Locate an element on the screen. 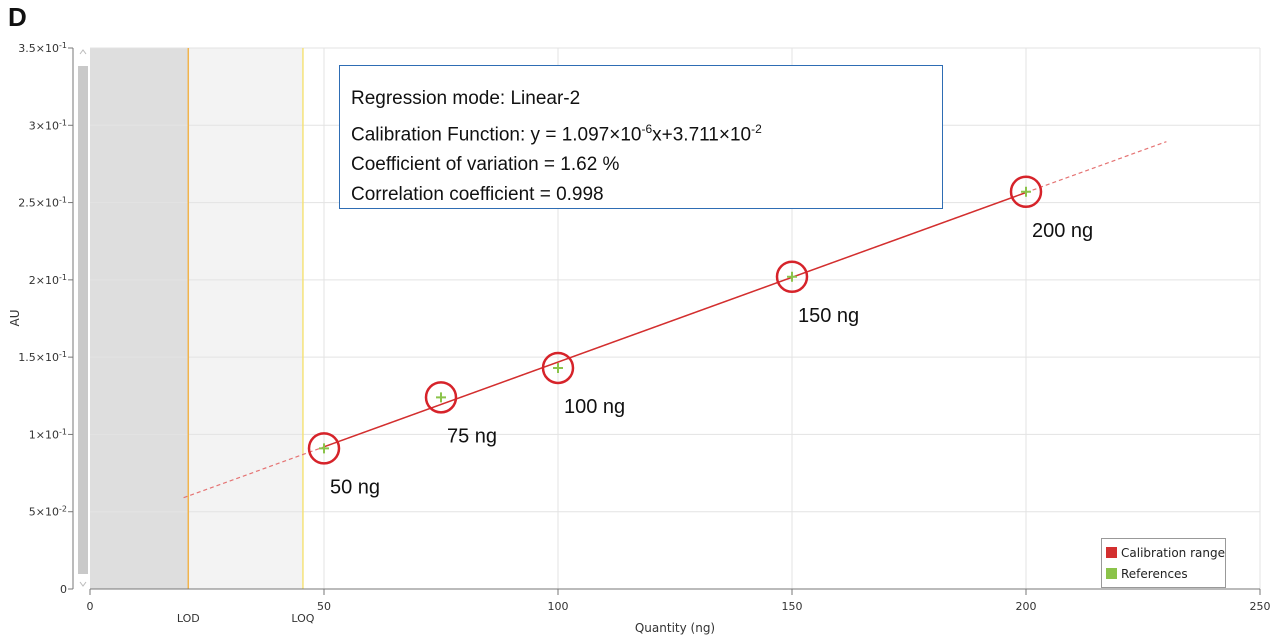 The image size is (1280, 640). y-scrollbar-thumb is located at coordinates (83, 320).